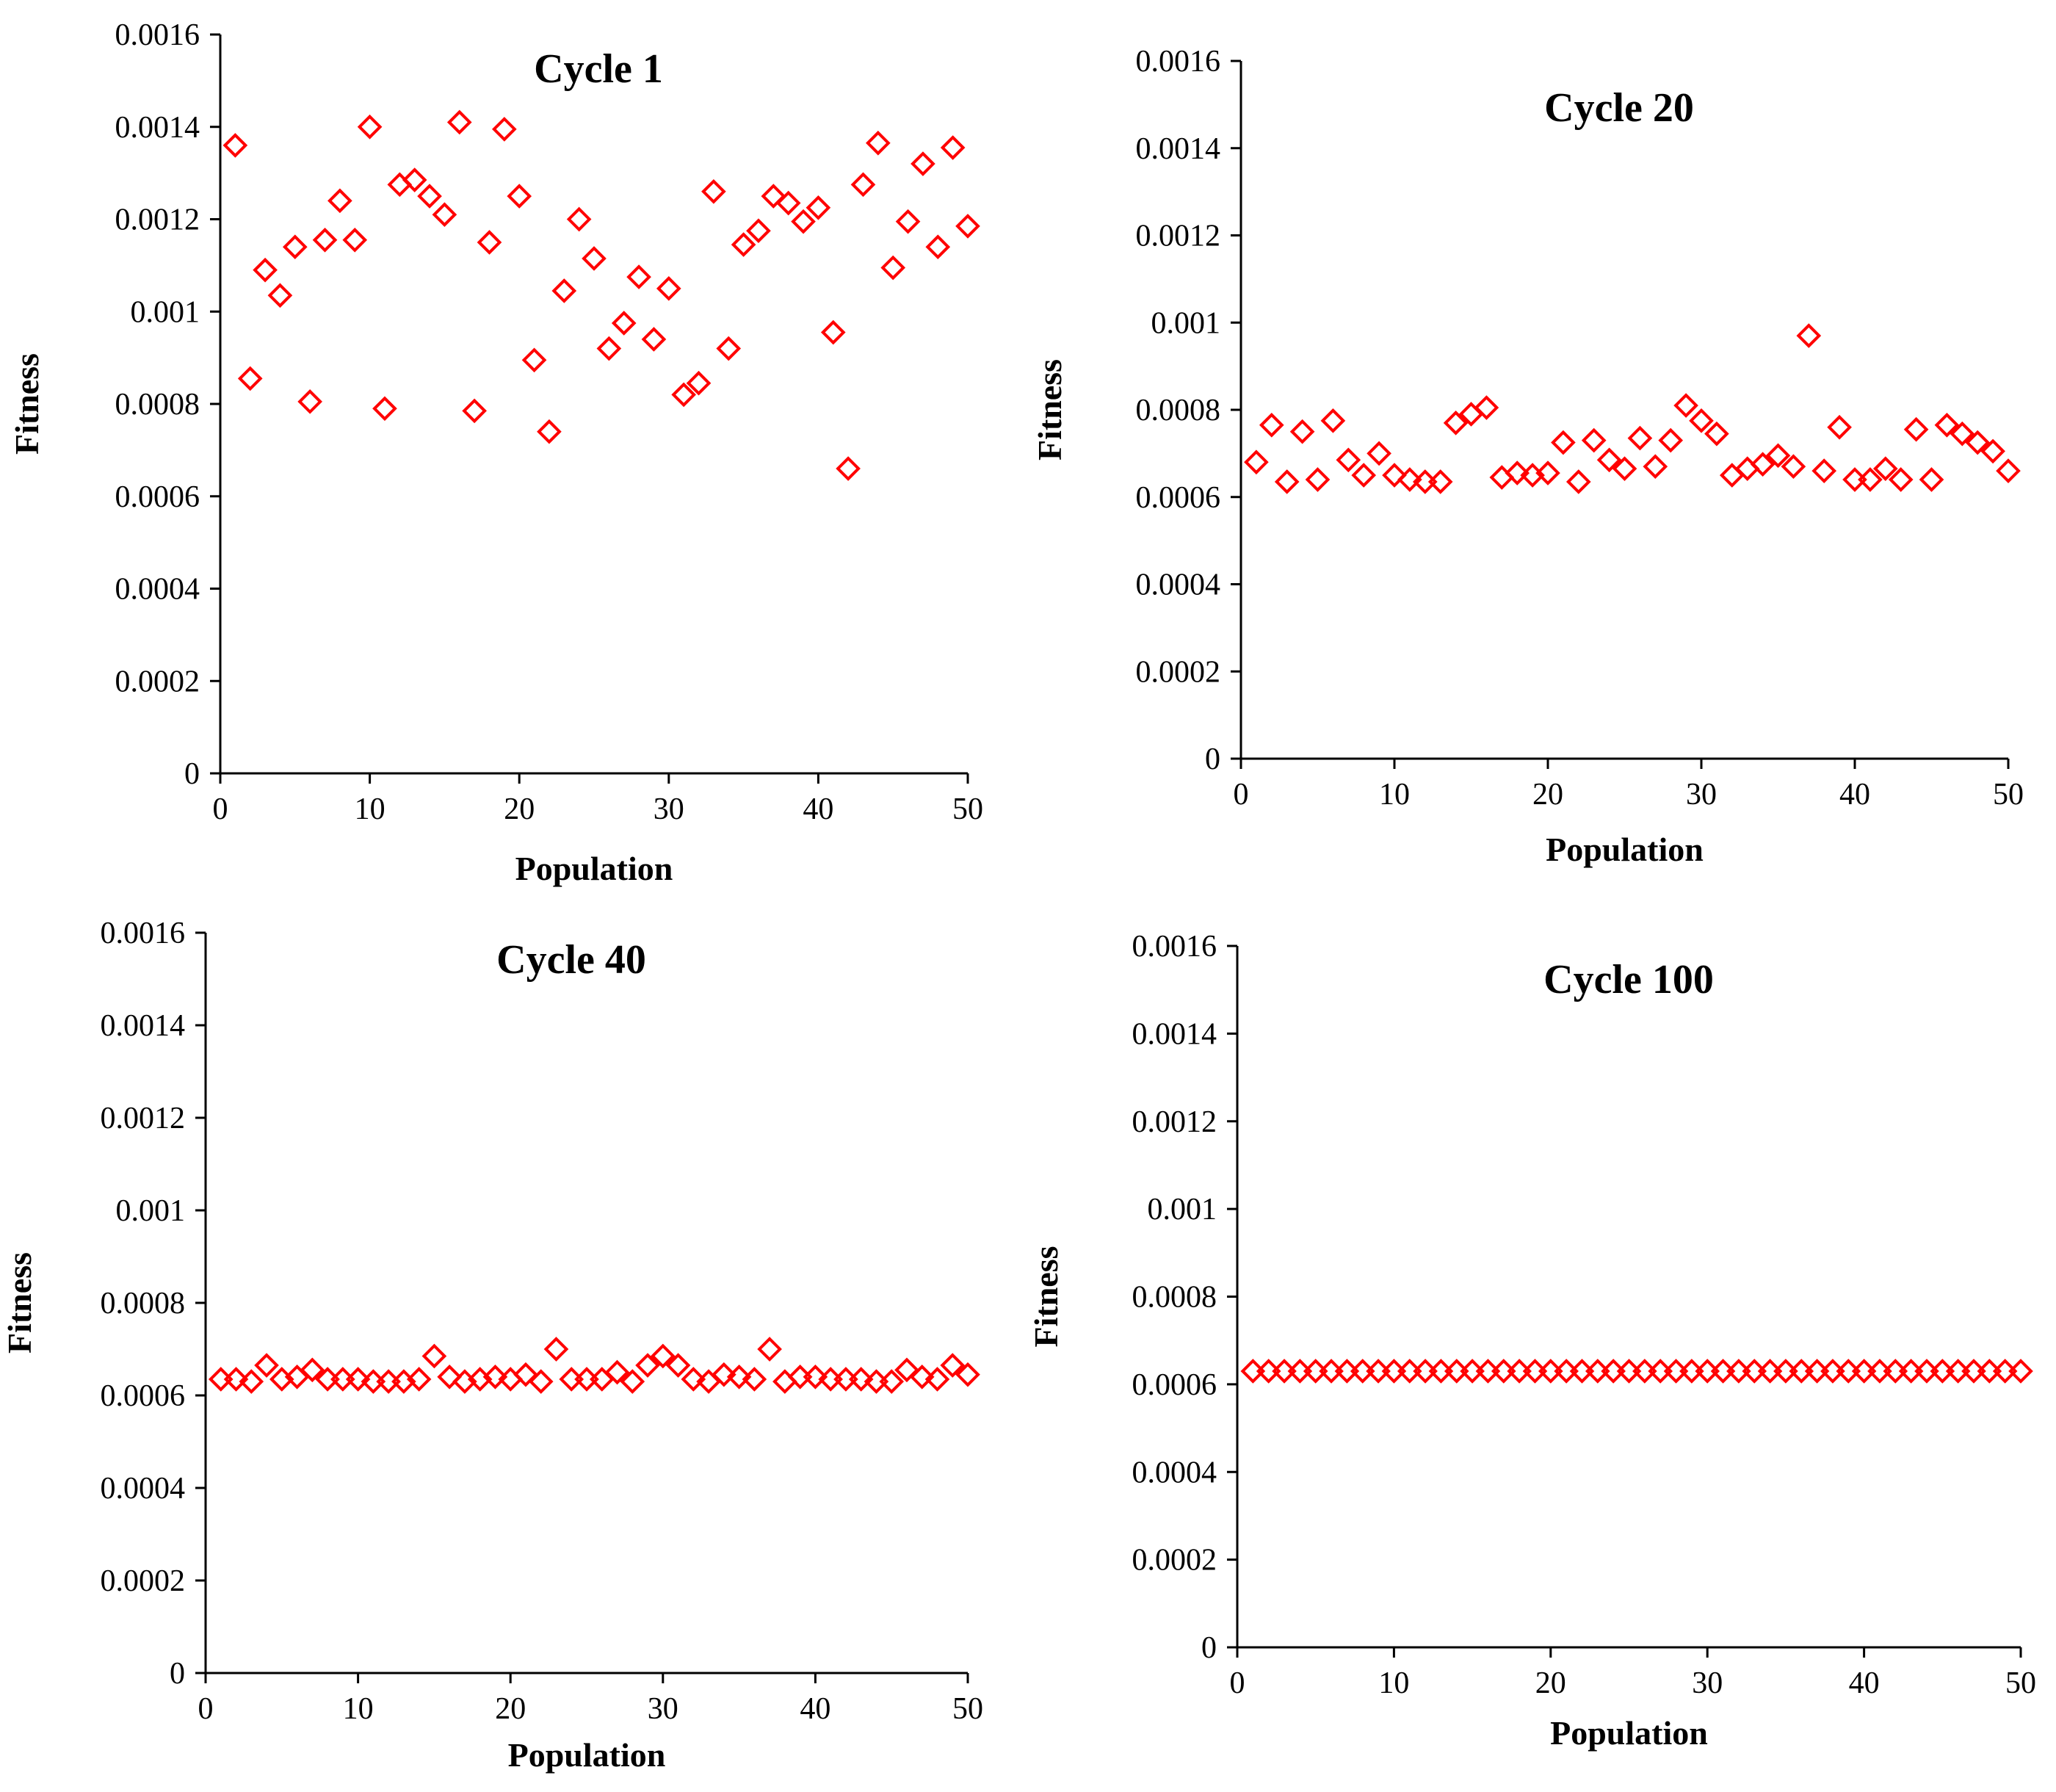  Describe the element at coordinates (1625, 849) in the screenshot. I see `x-axis-label: Population` at that location.